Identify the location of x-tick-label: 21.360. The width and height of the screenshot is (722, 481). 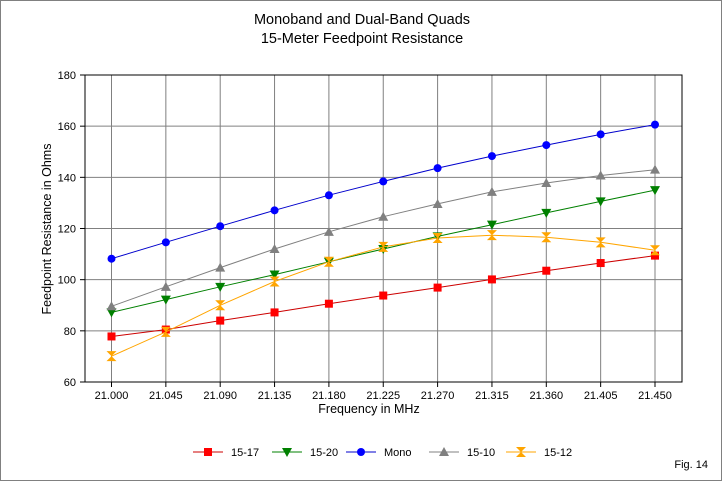
(546, 396).